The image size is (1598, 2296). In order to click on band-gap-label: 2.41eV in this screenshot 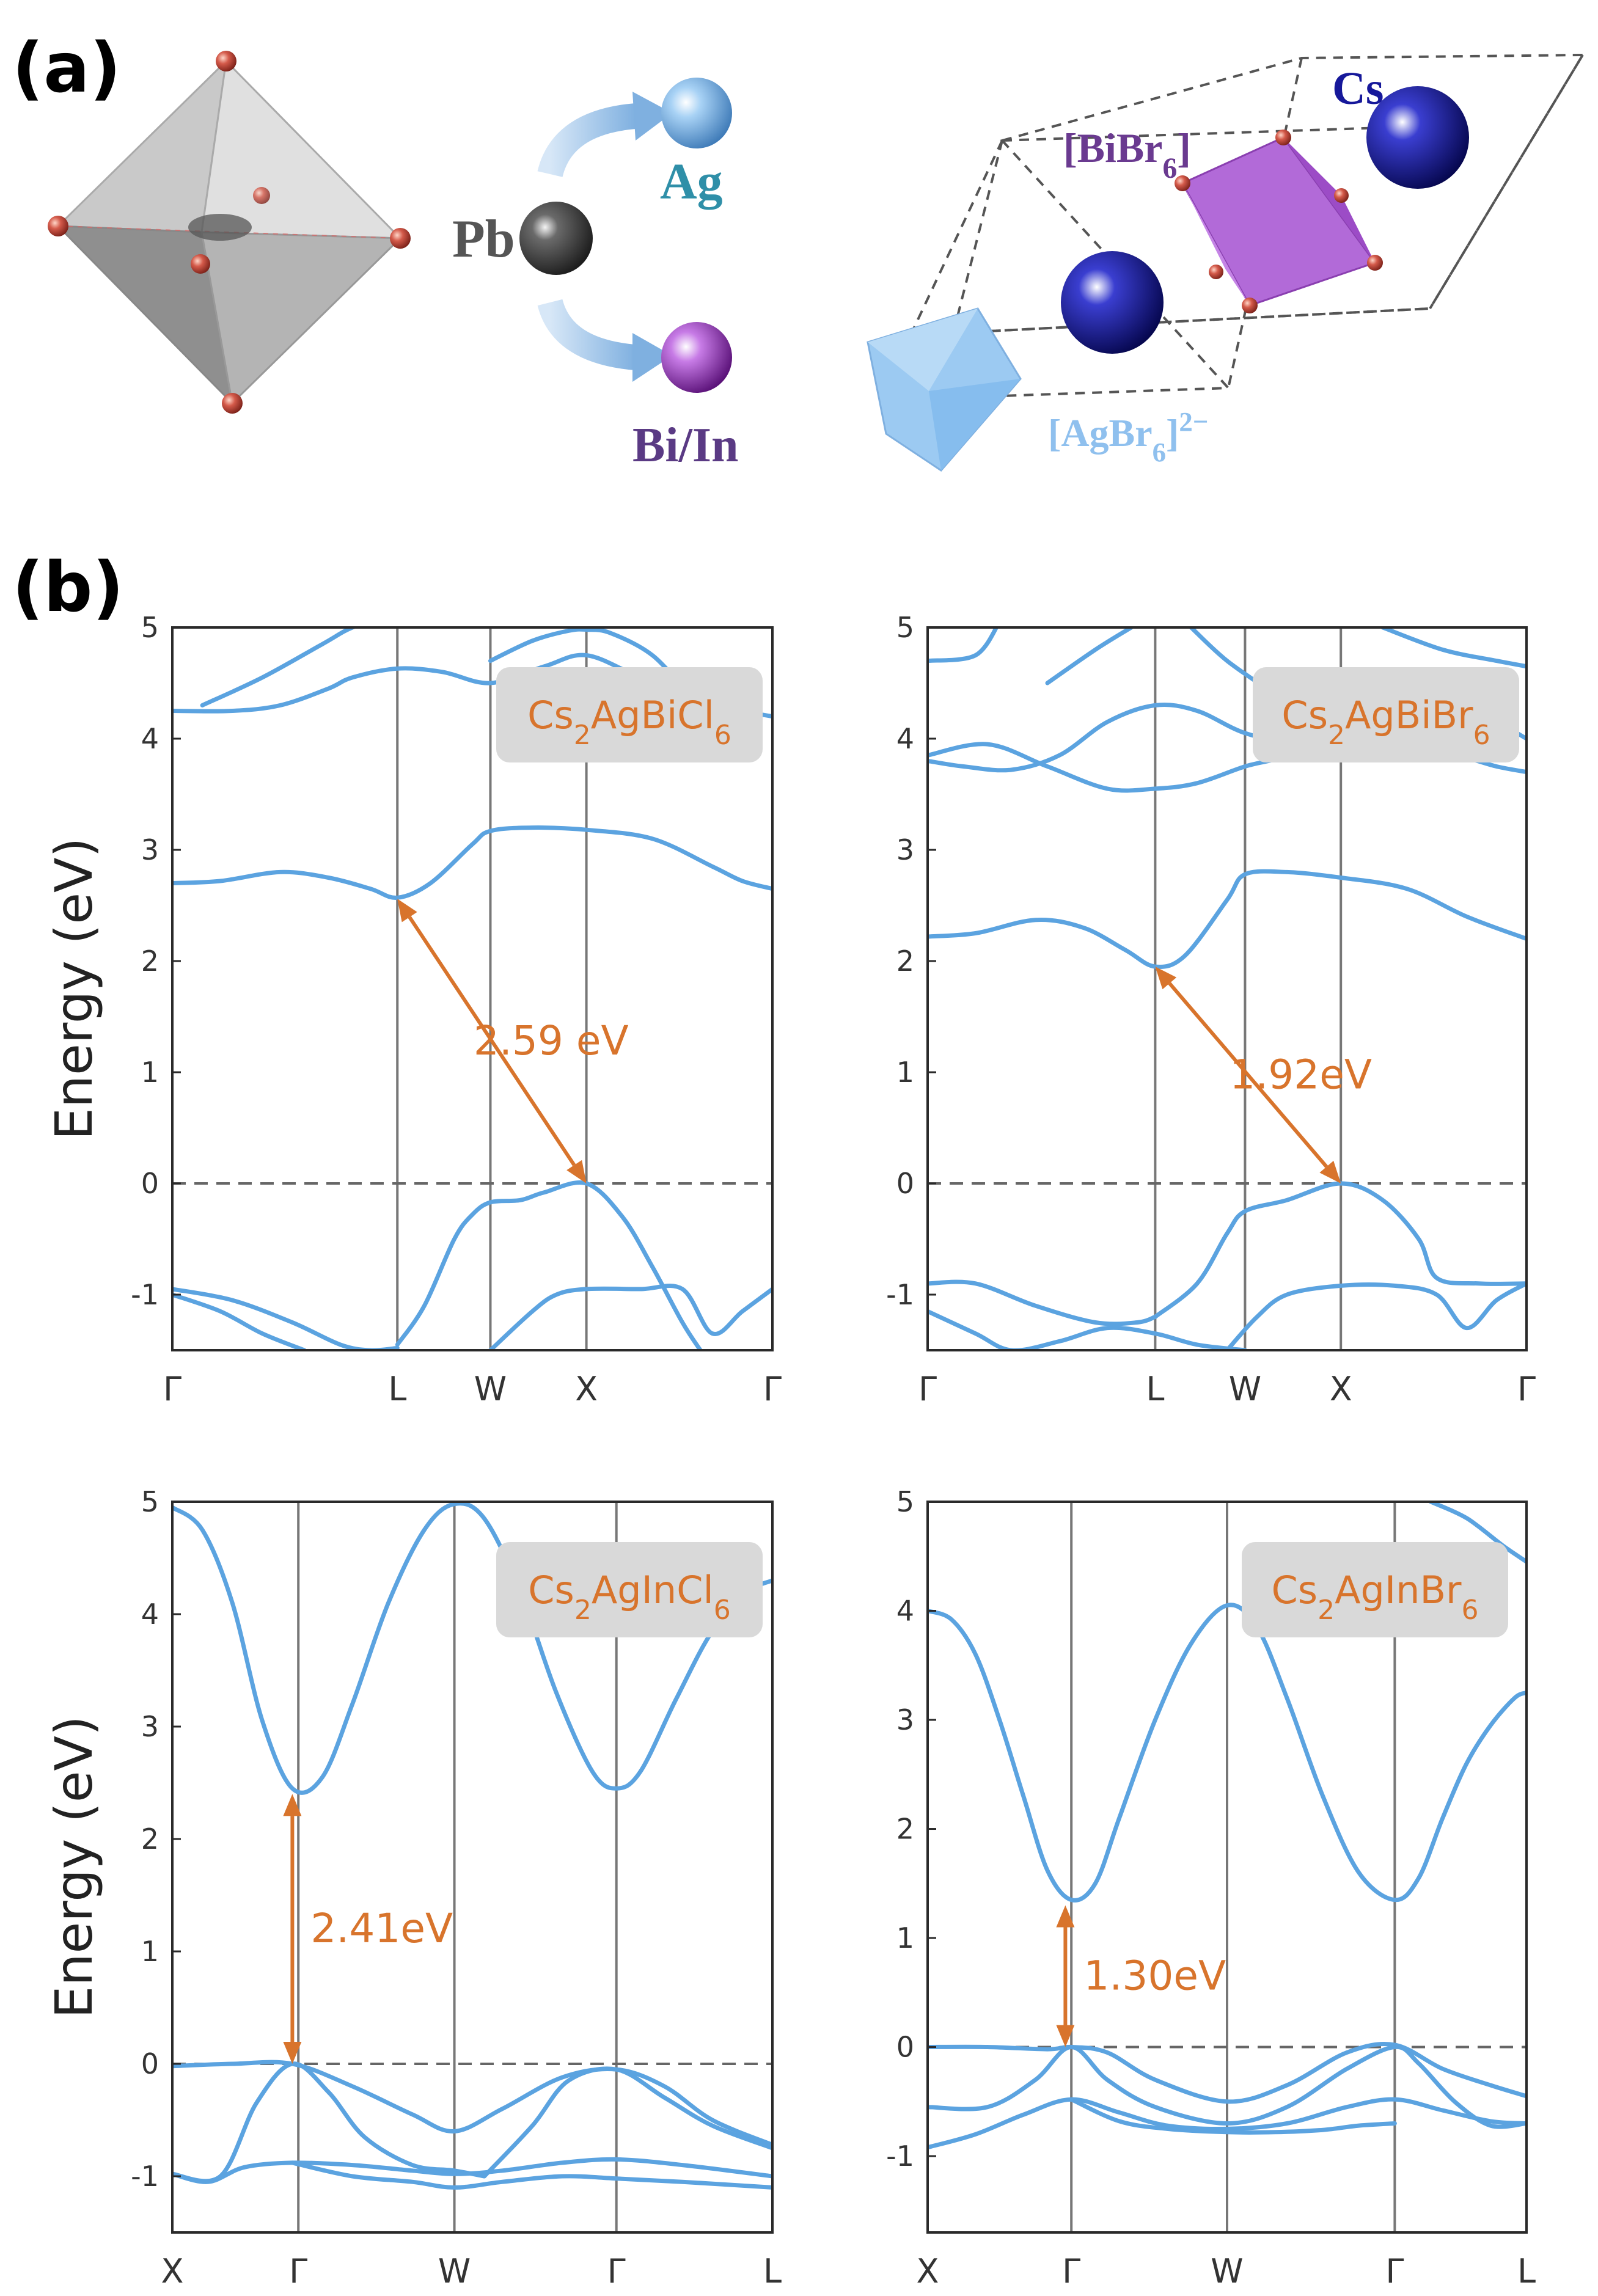, I will do `click(381, 1928)`.